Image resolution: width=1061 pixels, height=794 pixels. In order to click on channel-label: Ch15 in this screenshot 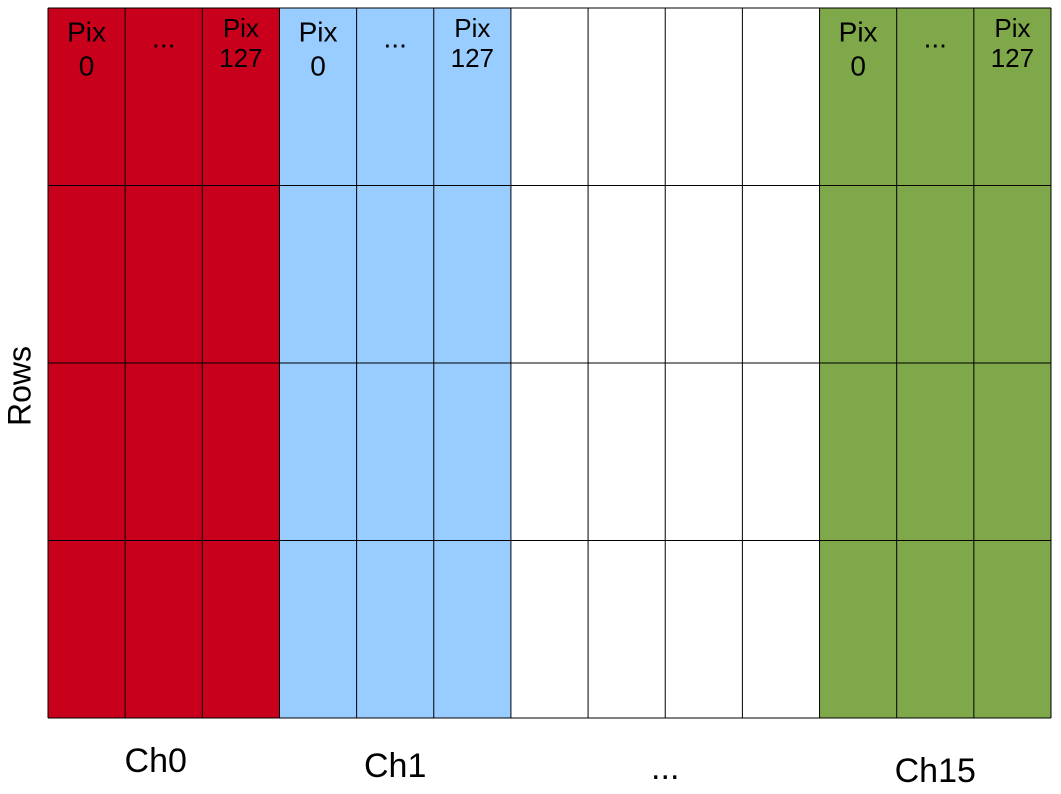, I will do `click(935, 771)`.